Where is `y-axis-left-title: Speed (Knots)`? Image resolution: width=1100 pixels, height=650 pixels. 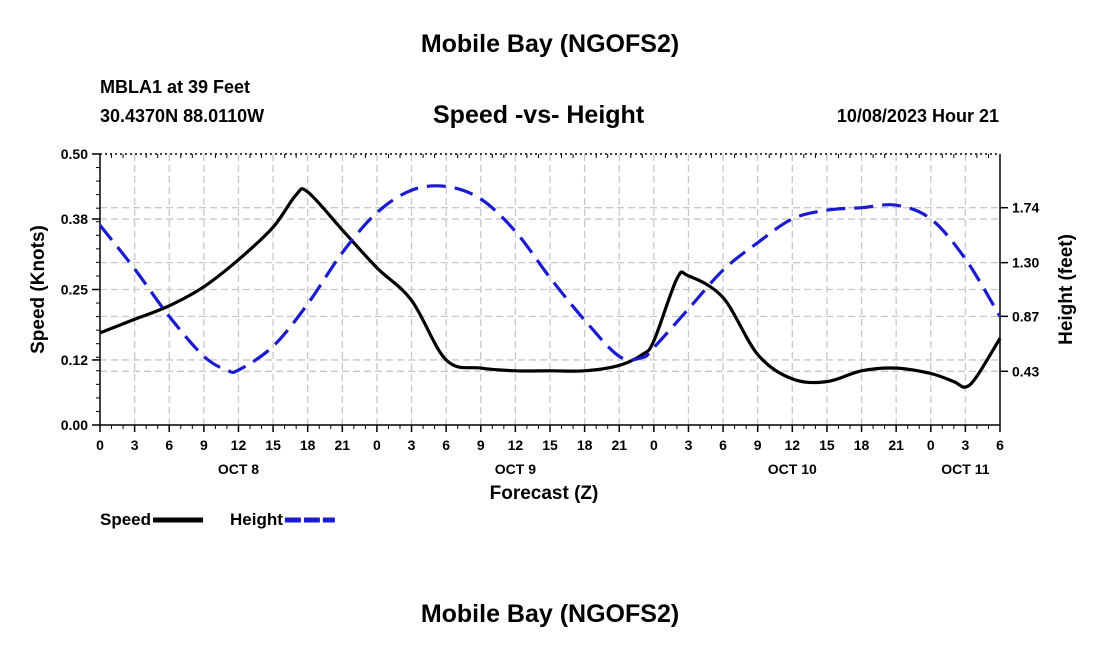
y-axis-left-title: Speed (Knots) is located at coordinates (38, 289).